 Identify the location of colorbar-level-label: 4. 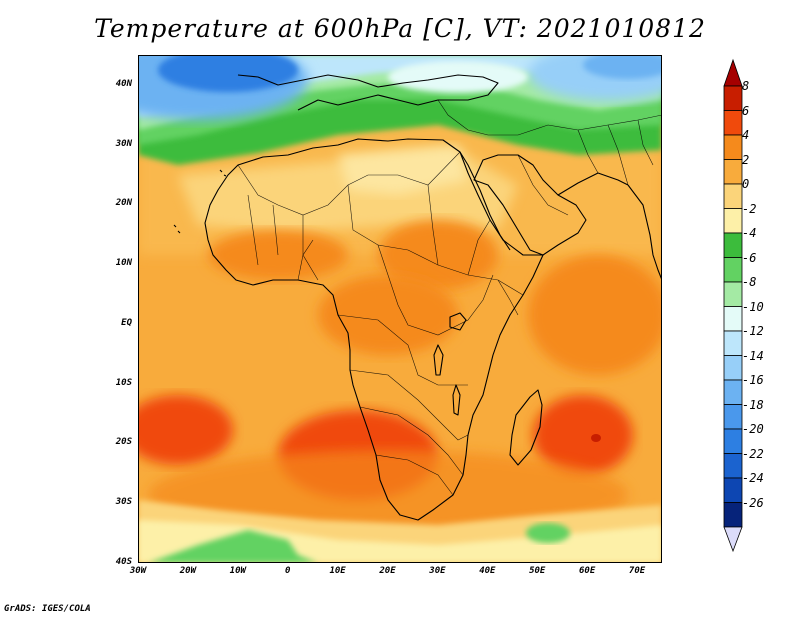
(746, 135).